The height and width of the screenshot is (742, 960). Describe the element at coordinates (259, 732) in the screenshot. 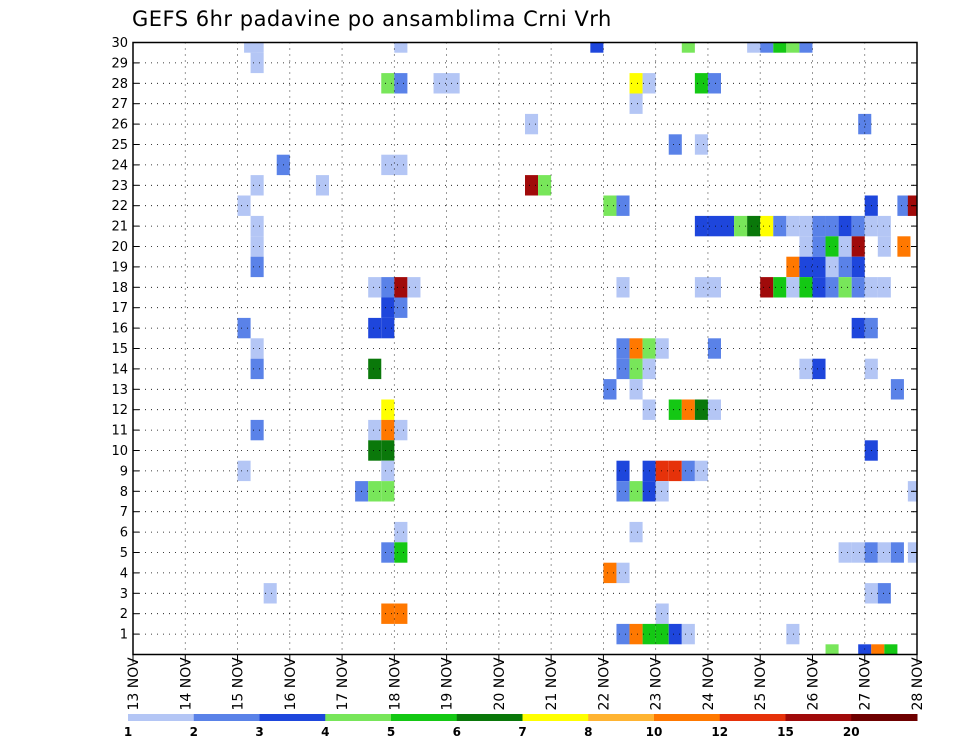

I see `colorbar-tick-label: 3` at that location.